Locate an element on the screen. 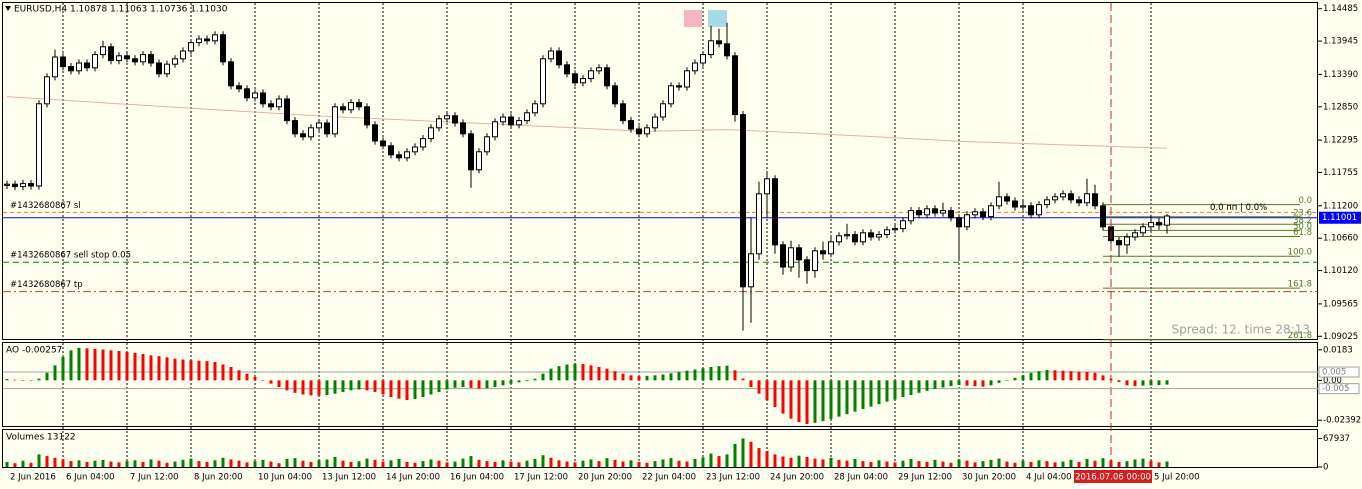 This screenshot has height=489, width=1362. x-tick-label: 7 Jun 12:00 is located at coordinates (154, 478).